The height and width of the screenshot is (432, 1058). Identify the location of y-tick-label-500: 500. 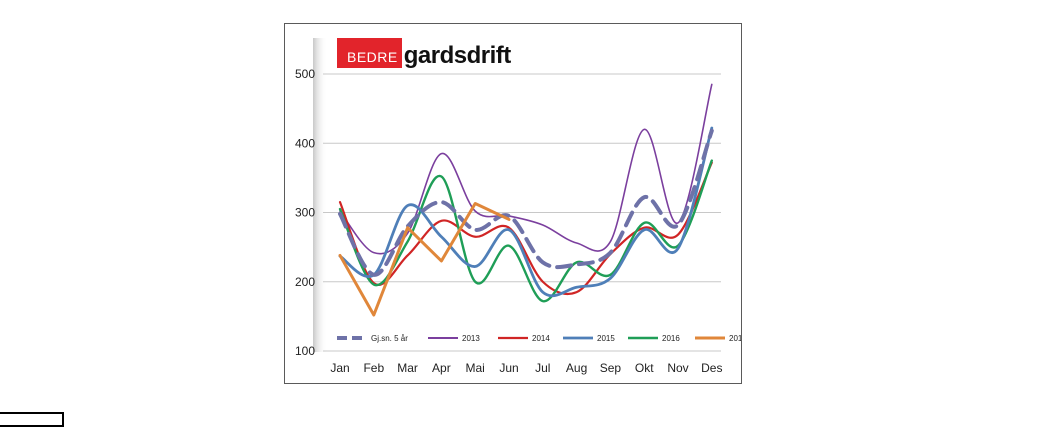
(305, 74).